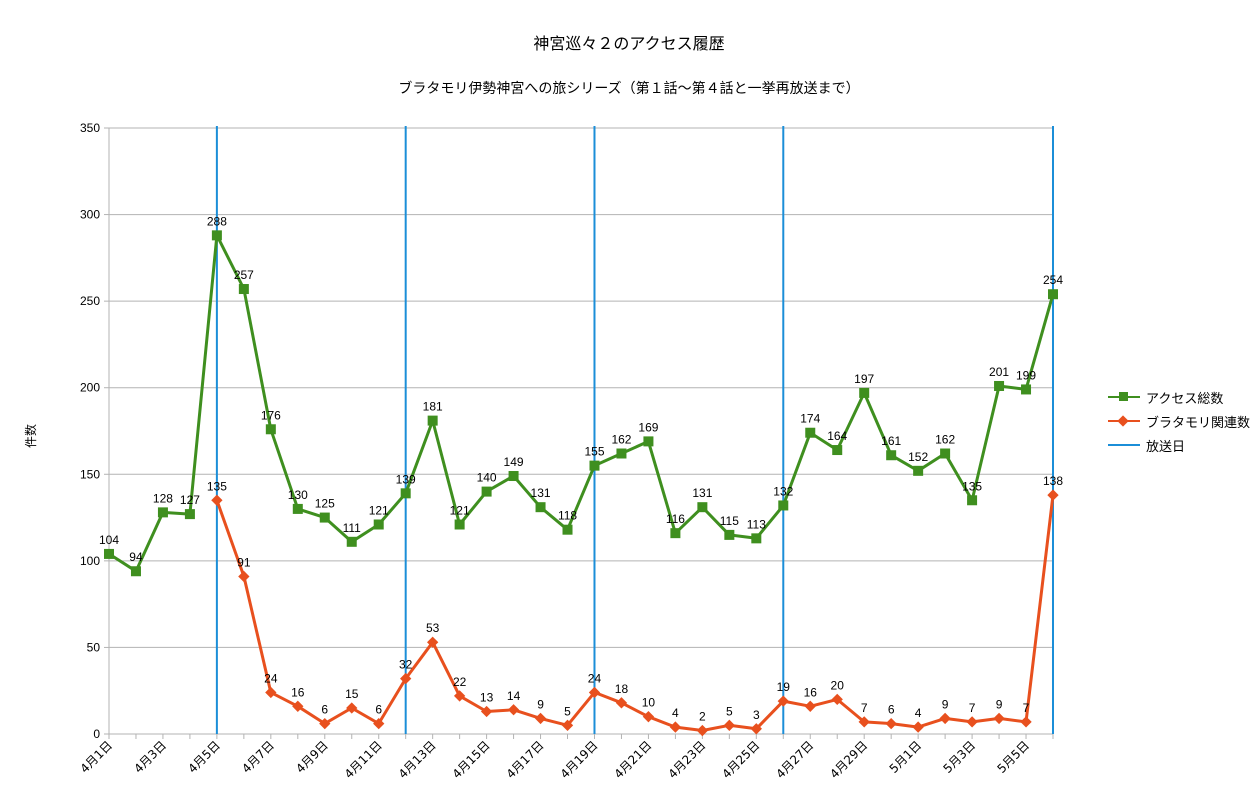 The width and height of the screenshot is (1258, 812). Describe the element at coordinates (406, 665) in the screenshot. I see `data-label: 32` at that location.